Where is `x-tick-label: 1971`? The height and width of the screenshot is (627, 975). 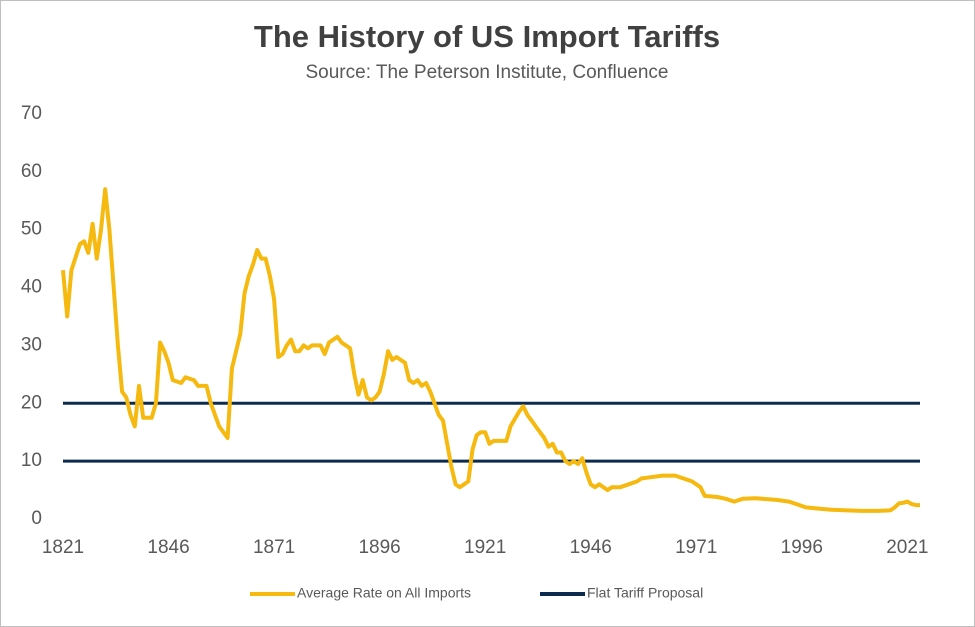 x-tick-label: 1971 is located at coordinates (696, 547).